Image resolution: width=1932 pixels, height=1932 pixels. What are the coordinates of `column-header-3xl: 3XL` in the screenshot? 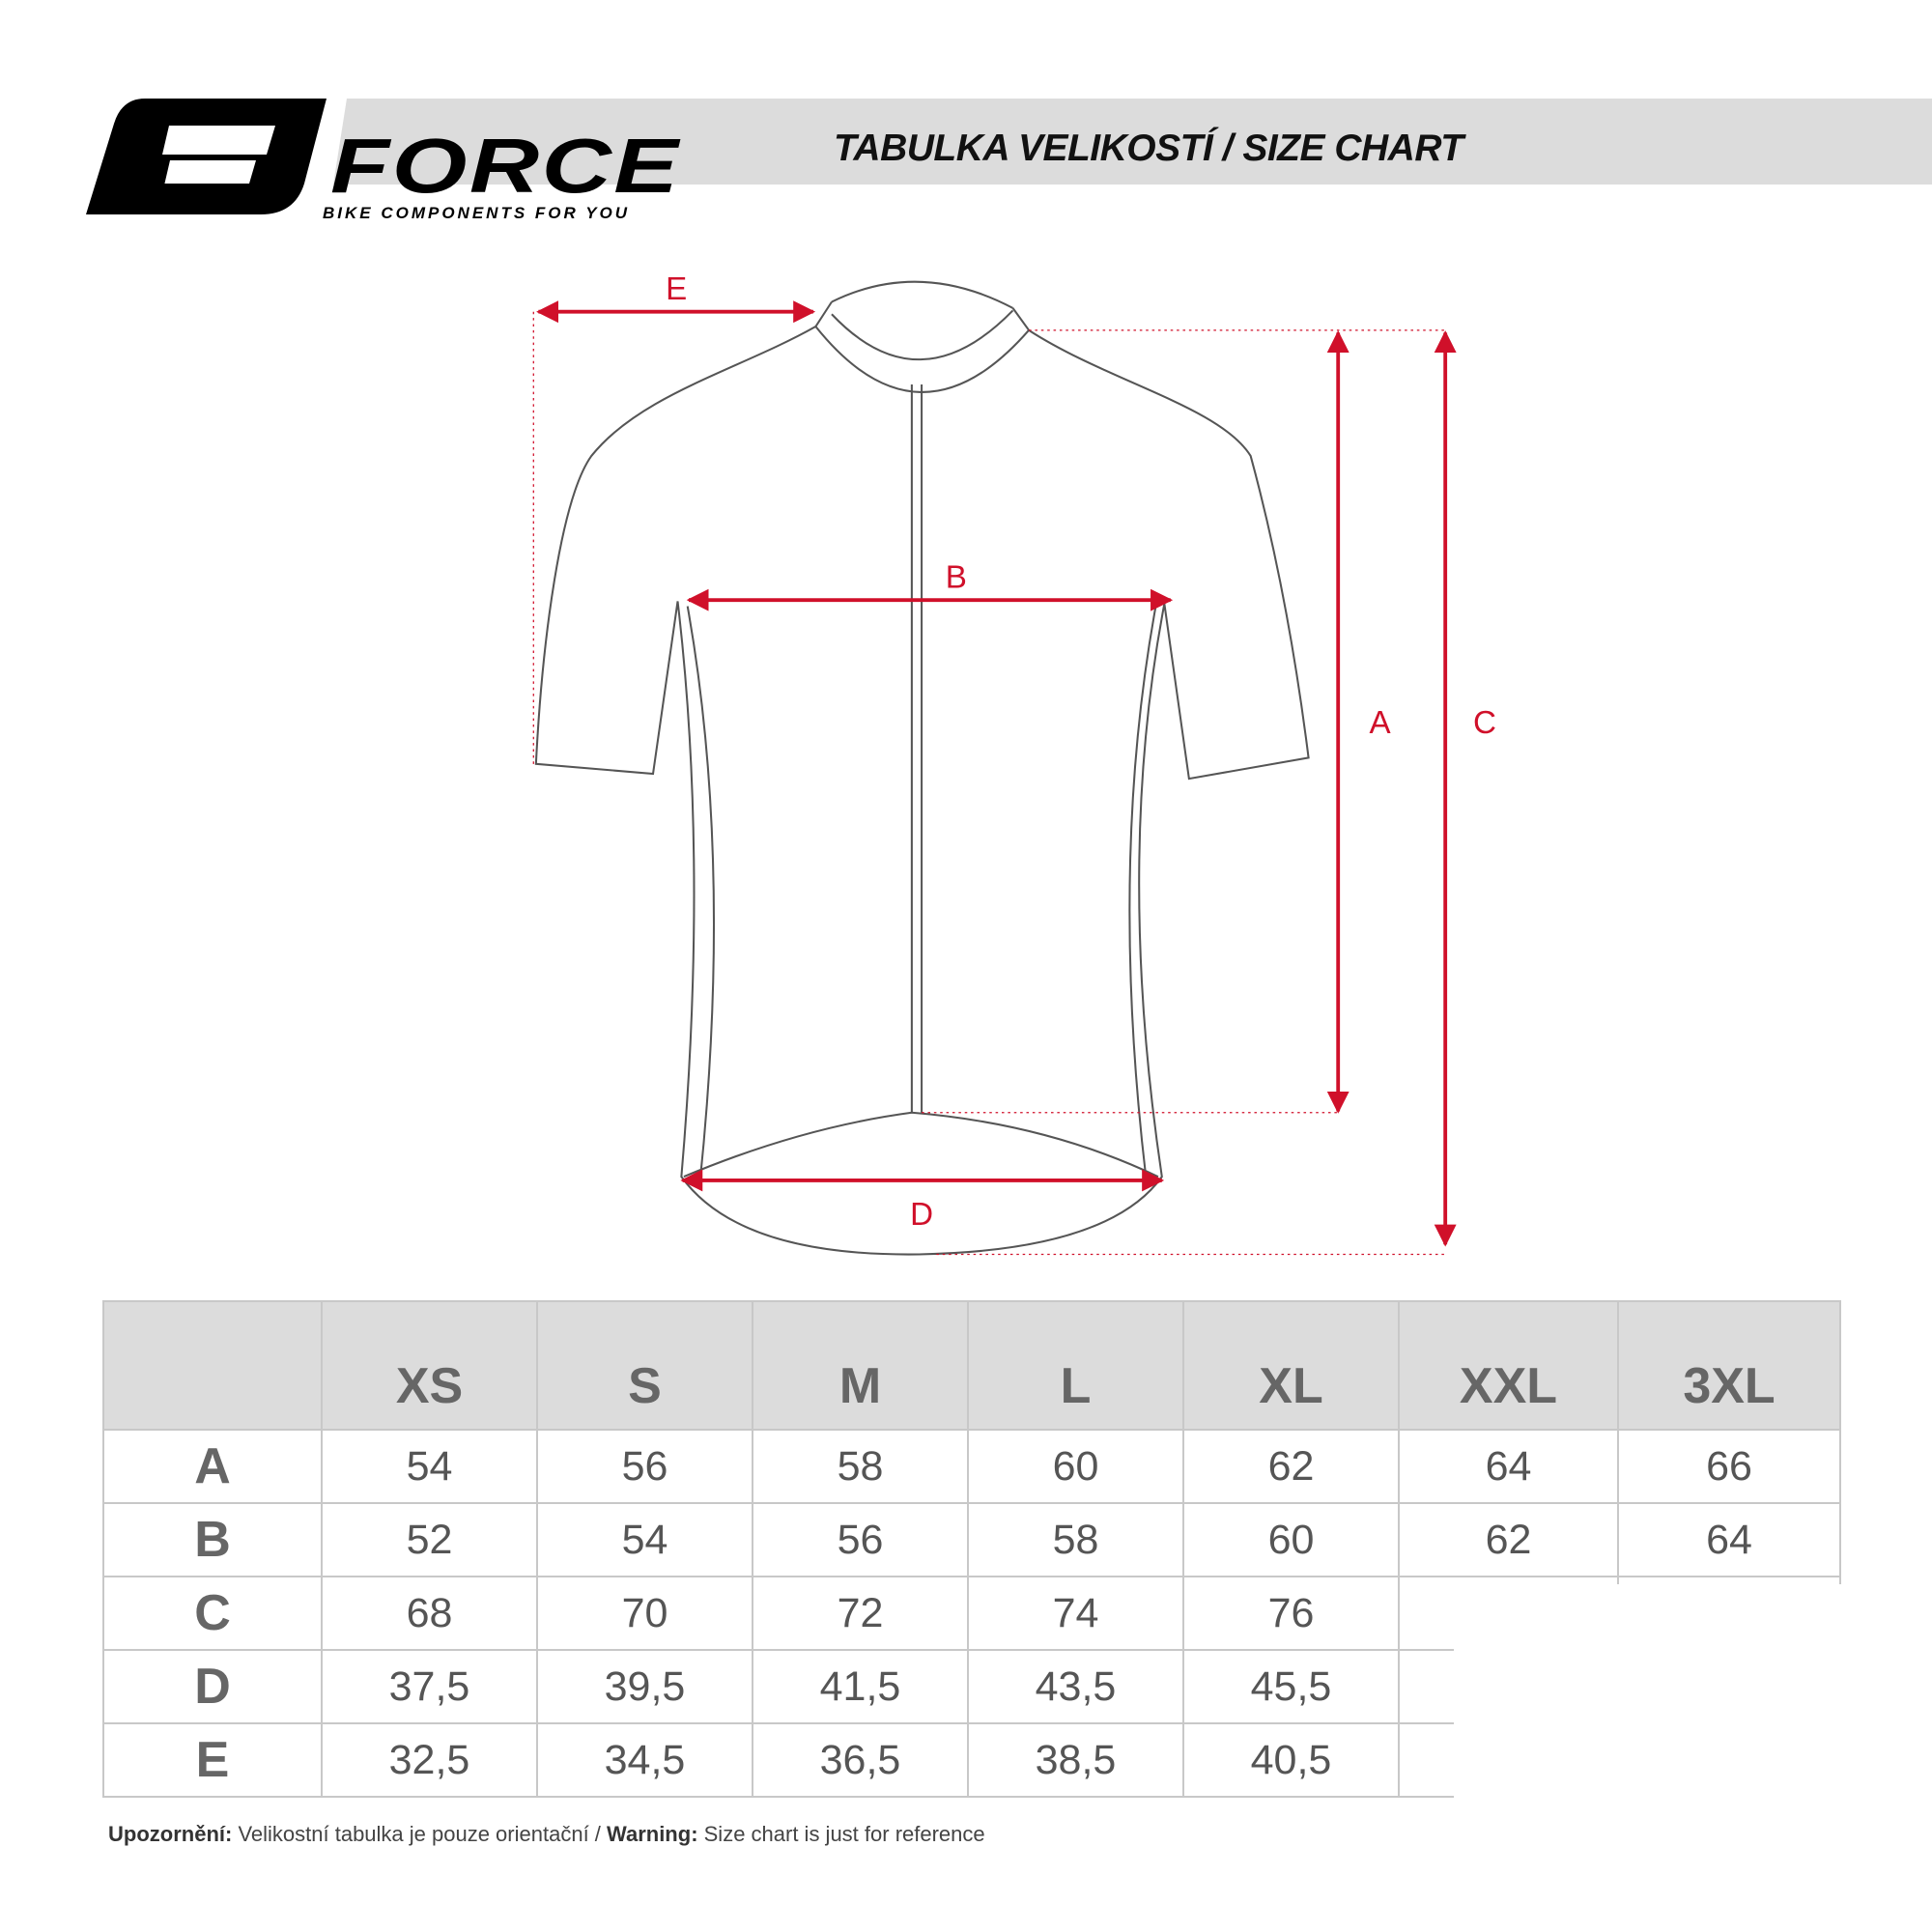 It's located at (1729, 1365).